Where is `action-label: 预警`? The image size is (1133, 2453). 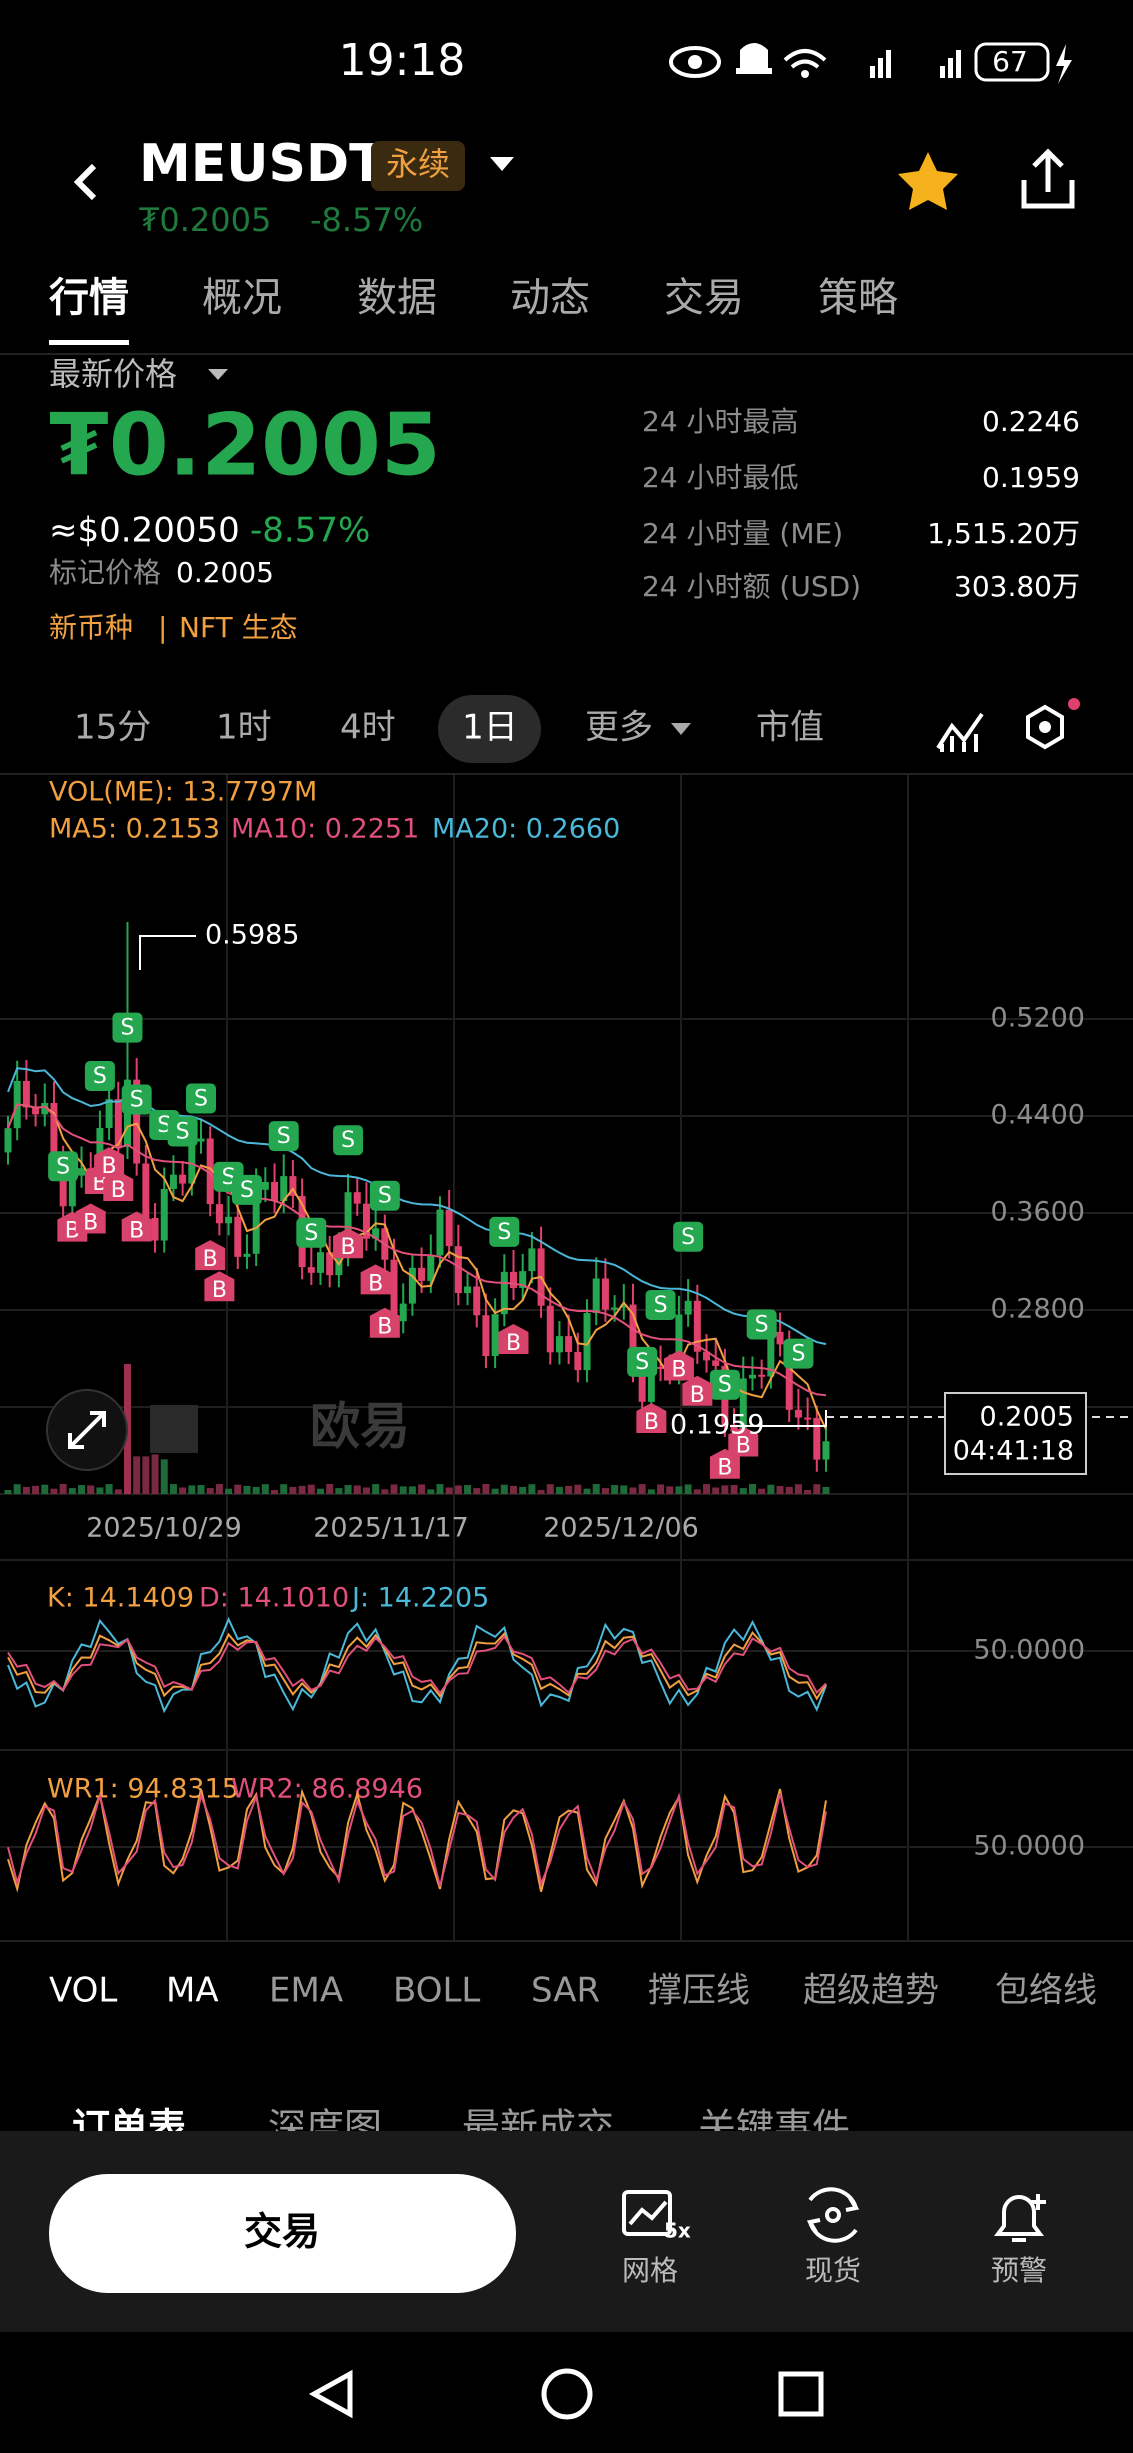 action-label: 预警 is located at coordinates (1019, 2270).